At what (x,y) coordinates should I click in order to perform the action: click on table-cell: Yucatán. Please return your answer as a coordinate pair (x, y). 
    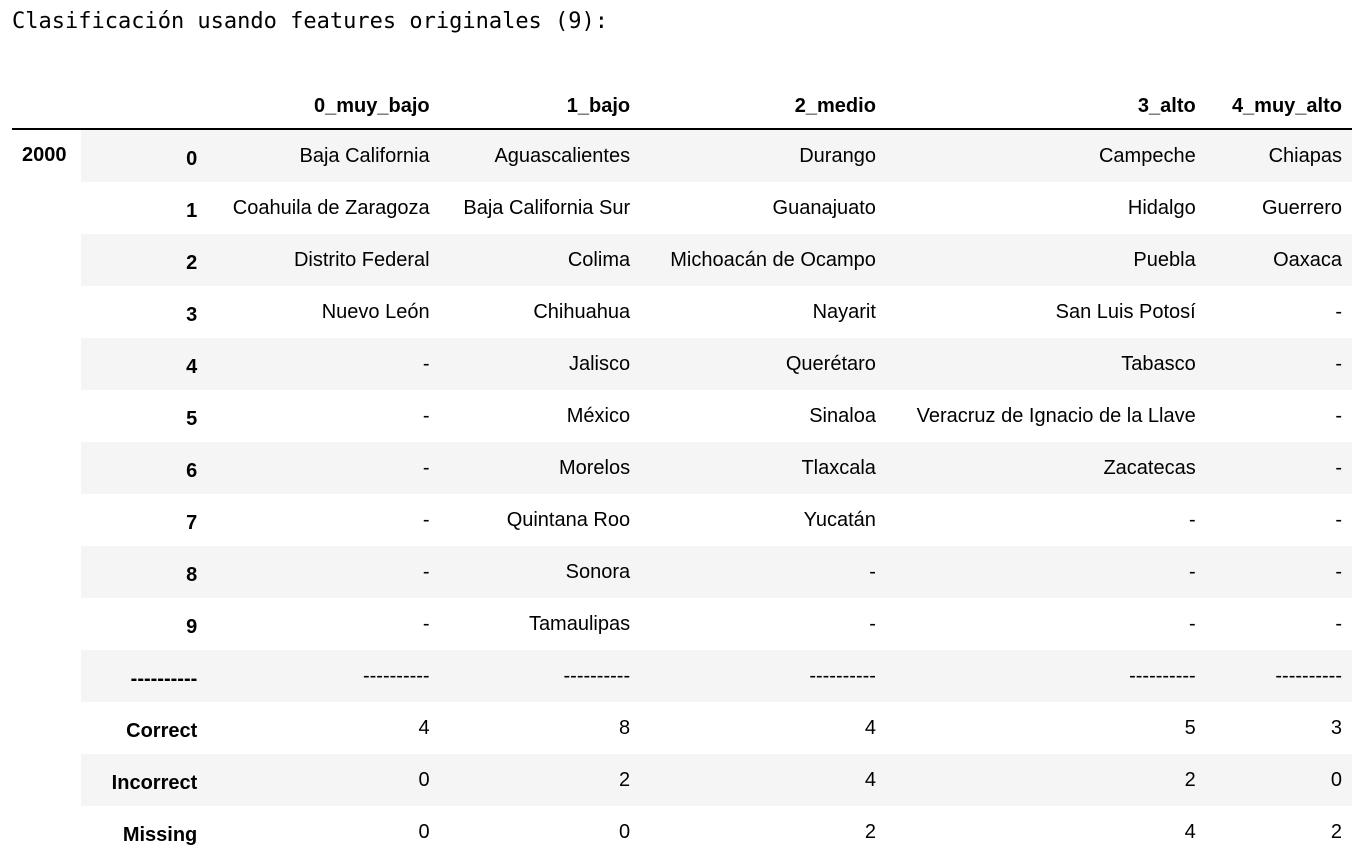
    Looking at the image, I should click on (763, 520).